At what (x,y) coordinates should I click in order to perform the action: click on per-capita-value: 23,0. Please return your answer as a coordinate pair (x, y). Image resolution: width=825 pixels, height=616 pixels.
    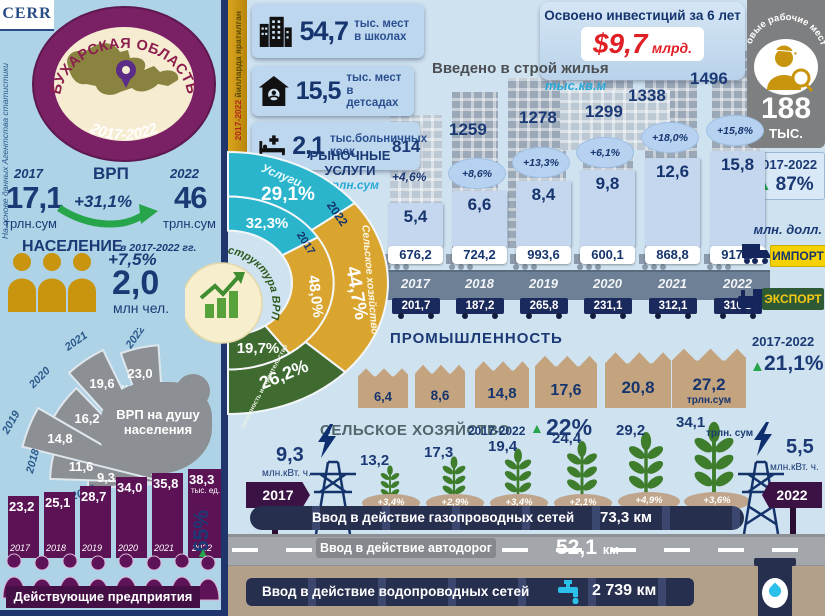
    Looking at the image, I should click on (139, 373).